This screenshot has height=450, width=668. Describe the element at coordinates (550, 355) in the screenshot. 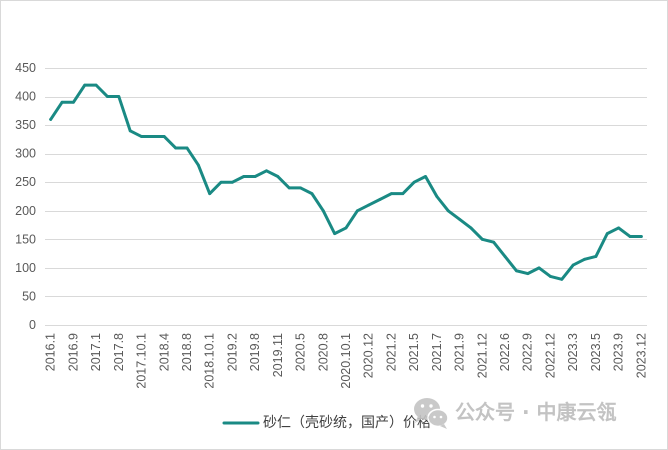

I see `x-tick-label: 2022.12` at that location.